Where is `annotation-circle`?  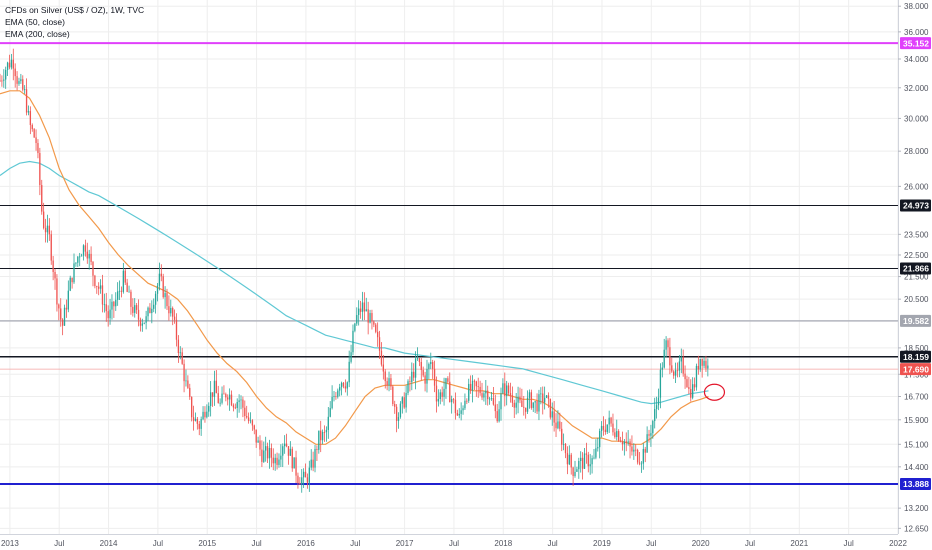 annotation-circle is located at coordinates (714, 392).